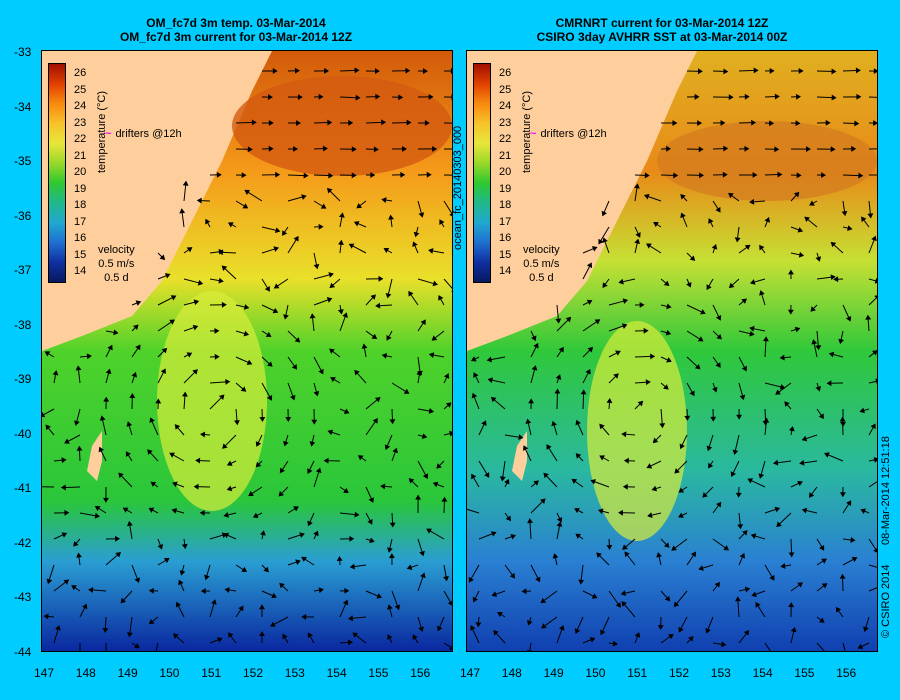  I want to click on lon-tick-label: 154, so click(336, 673).